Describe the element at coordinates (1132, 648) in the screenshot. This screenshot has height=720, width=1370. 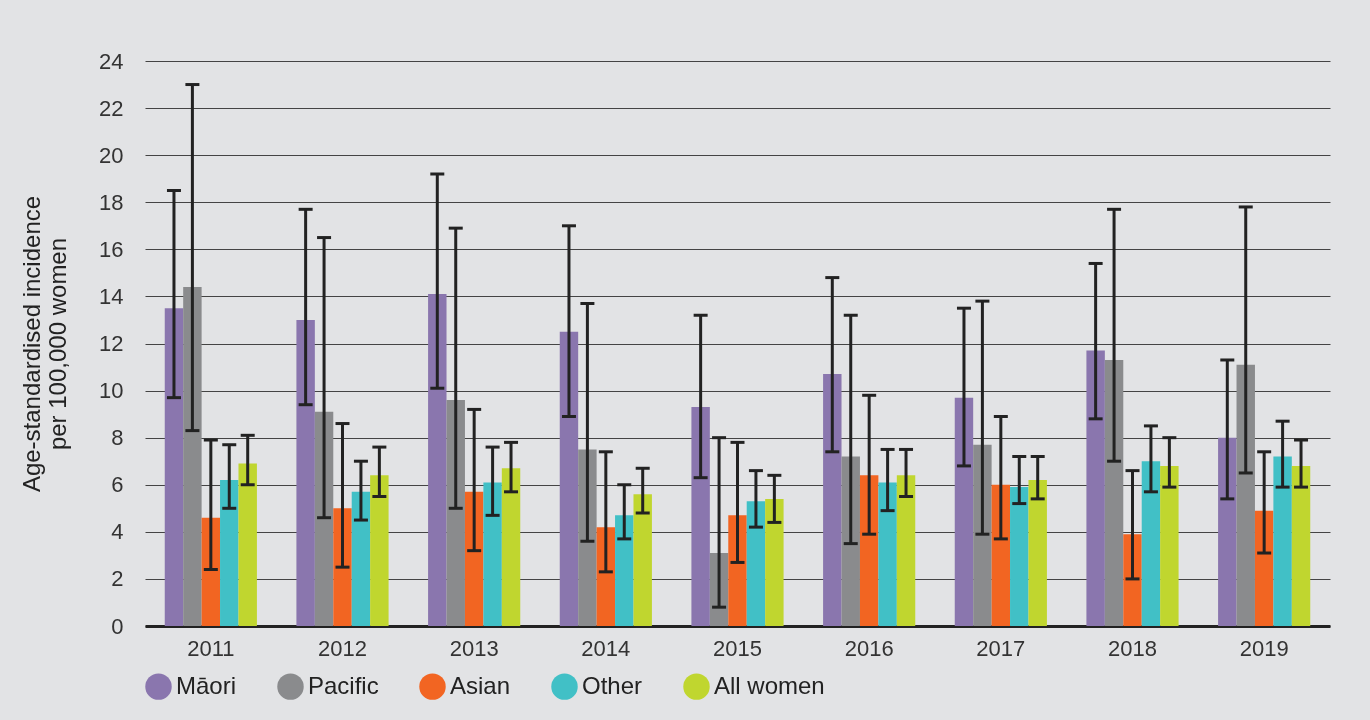
I see `x-tick-label: 2018` at that location.